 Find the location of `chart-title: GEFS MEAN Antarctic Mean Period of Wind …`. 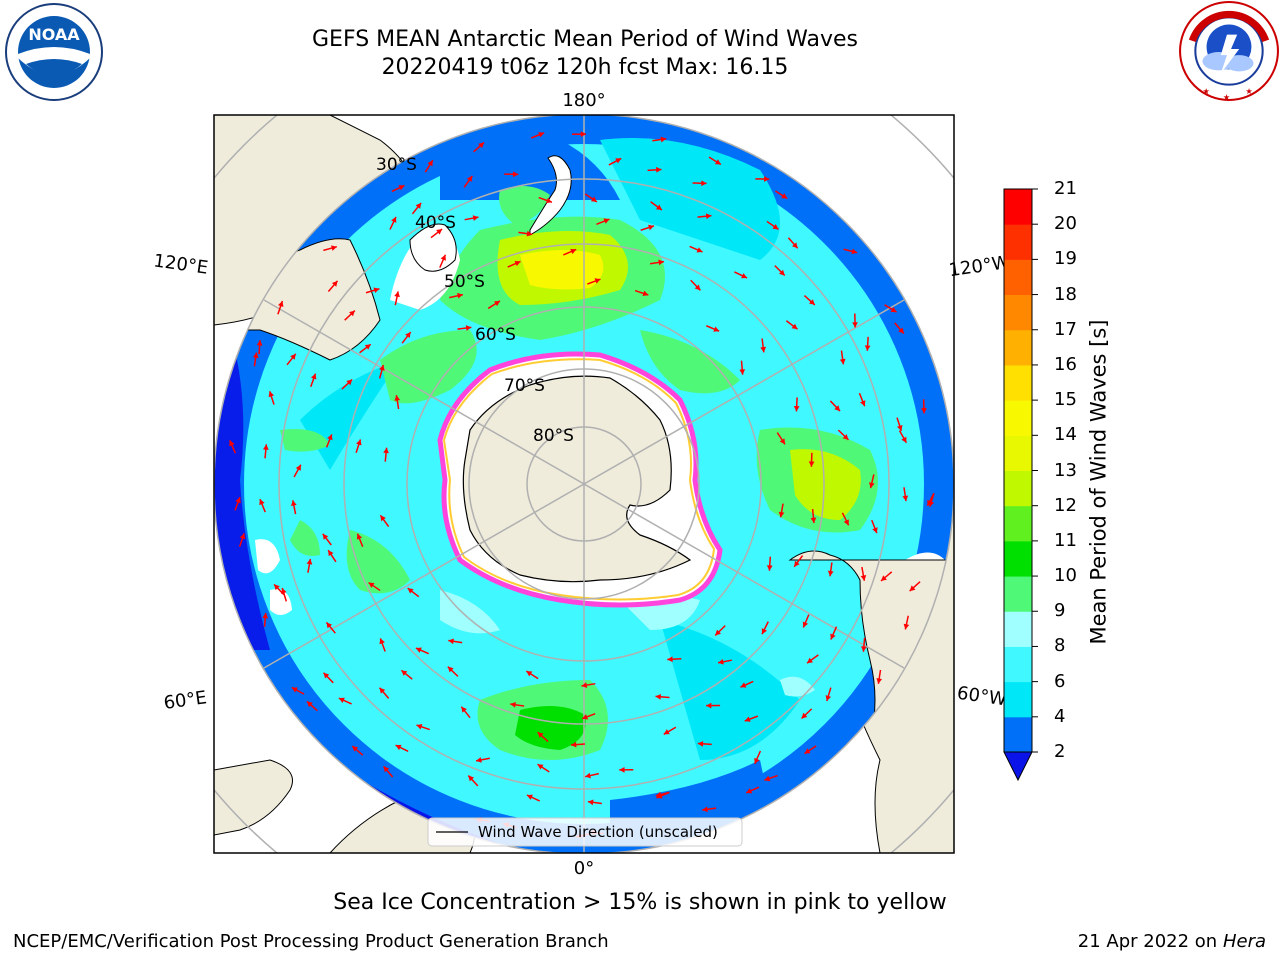

chart-title: GEFS MEAN Antarctic Mean Period of Wind … is located at coordinates (585, 39).